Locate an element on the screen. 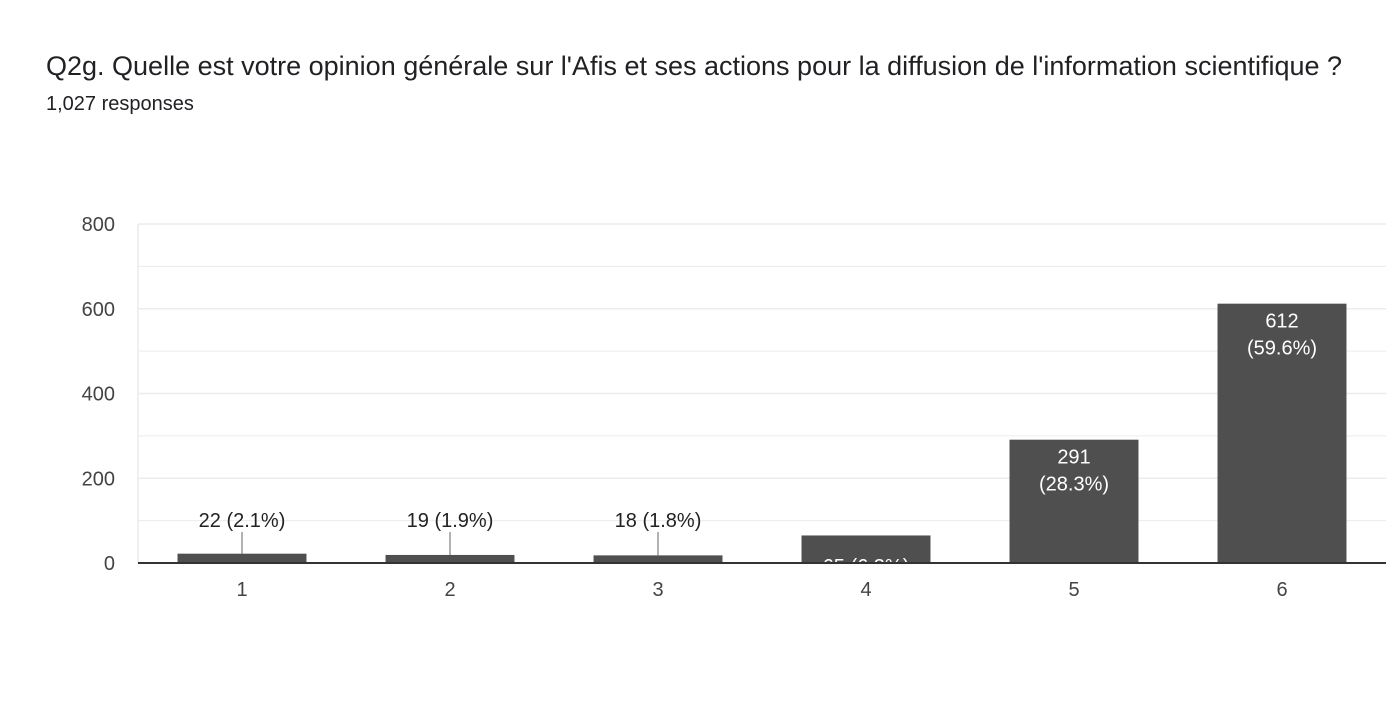  data-label: 65 (6.3%) is located at coordinates (866, 567).